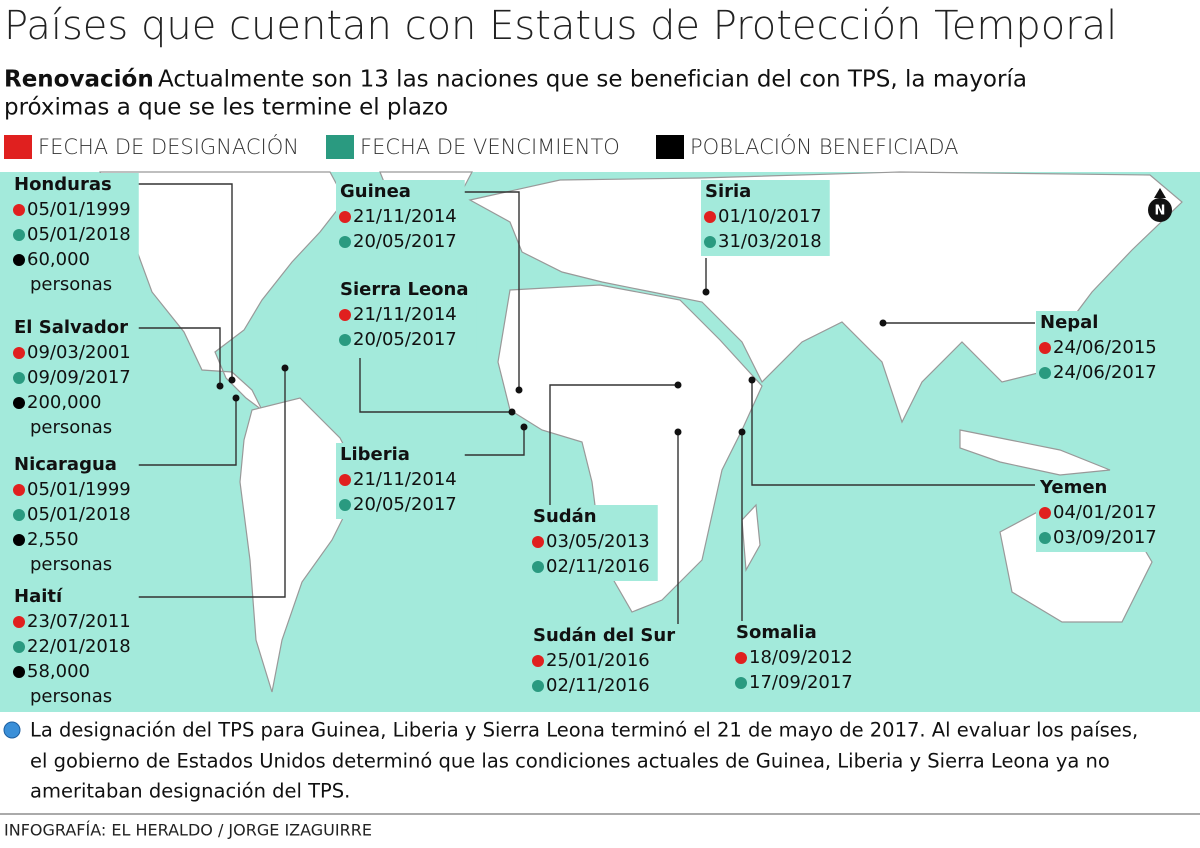 This screenshot has height=848, width=1200. What do you see at coordinates (565, 516) in the screenshot?
I see `country-name: Sudán` at bounding box center [565, 516].